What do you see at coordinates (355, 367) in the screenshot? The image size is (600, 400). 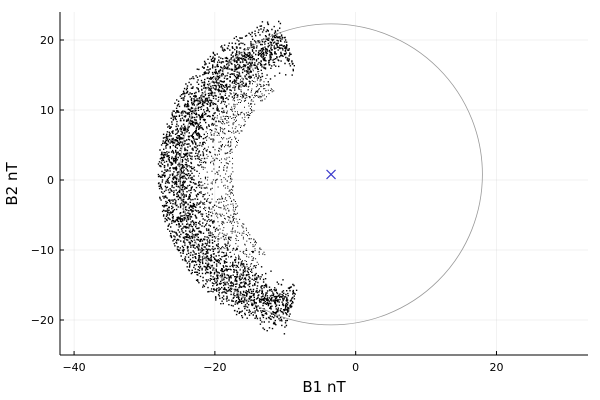 I see `x-tick-label: 0` at bounding box center [355, 367].